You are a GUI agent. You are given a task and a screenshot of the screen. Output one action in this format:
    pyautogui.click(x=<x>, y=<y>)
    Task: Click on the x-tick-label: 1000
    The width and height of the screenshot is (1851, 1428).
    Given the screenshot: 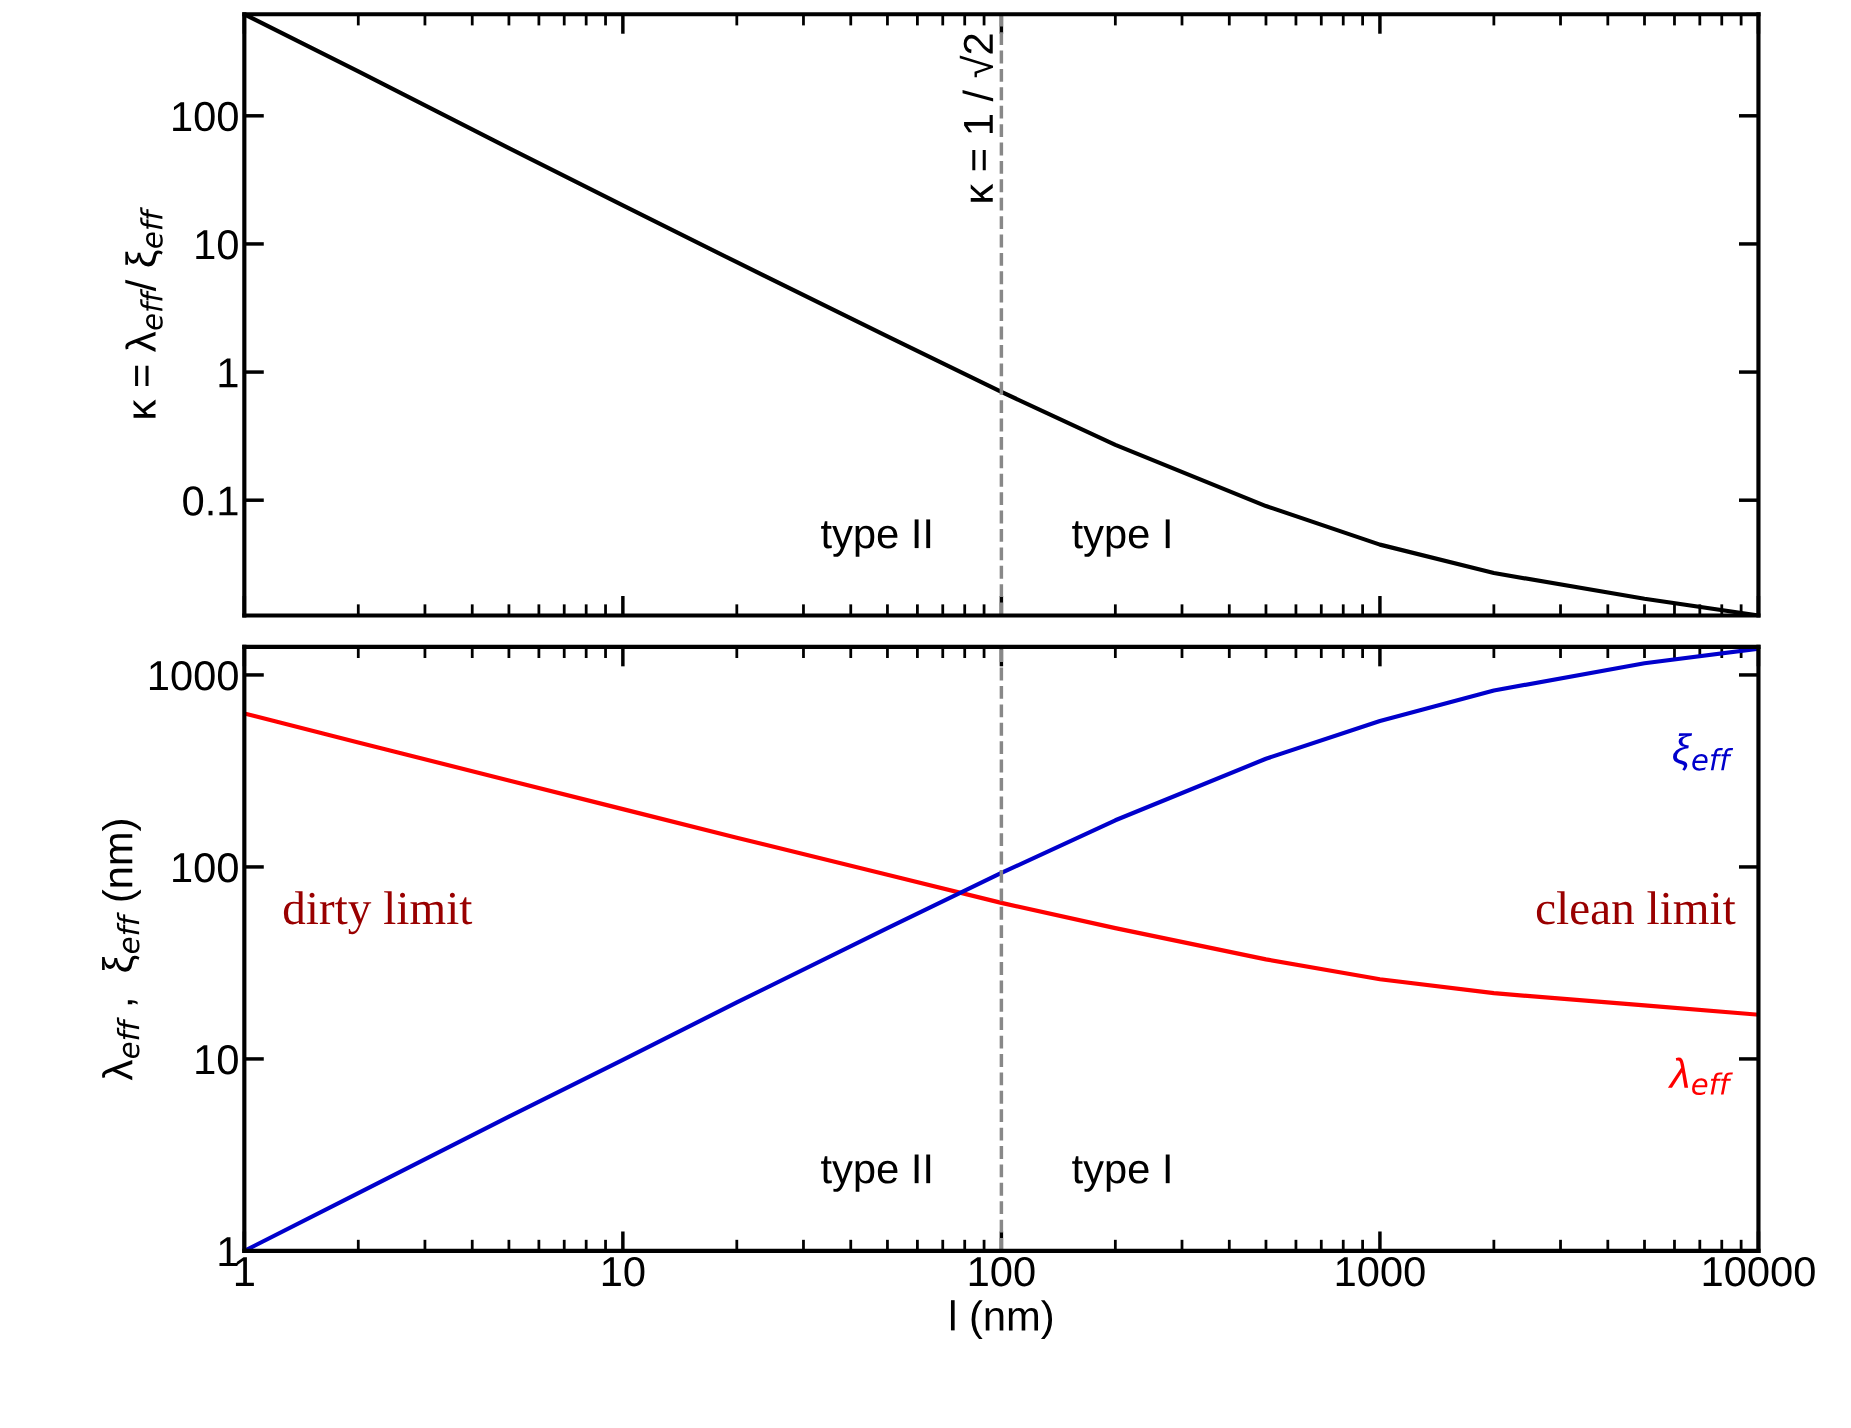 What is the action you would take?
    pyautogui.click(x=1380, y=1271)
    